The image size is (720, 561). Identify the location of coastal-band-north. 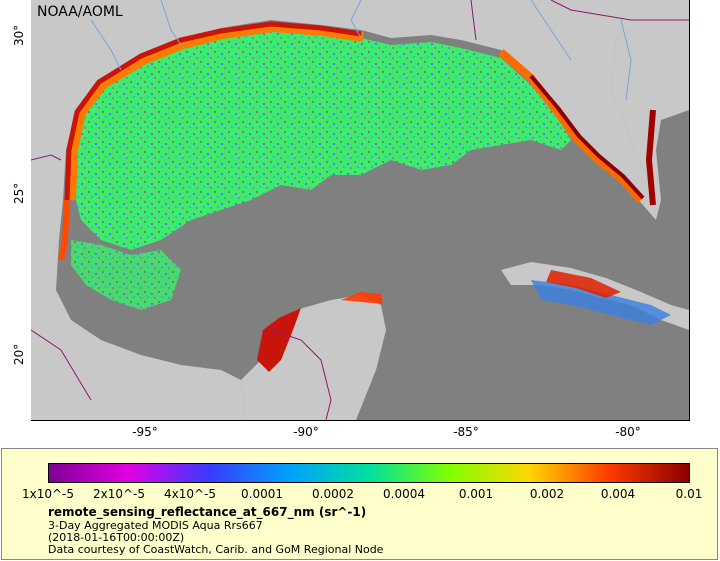
(215, 111).